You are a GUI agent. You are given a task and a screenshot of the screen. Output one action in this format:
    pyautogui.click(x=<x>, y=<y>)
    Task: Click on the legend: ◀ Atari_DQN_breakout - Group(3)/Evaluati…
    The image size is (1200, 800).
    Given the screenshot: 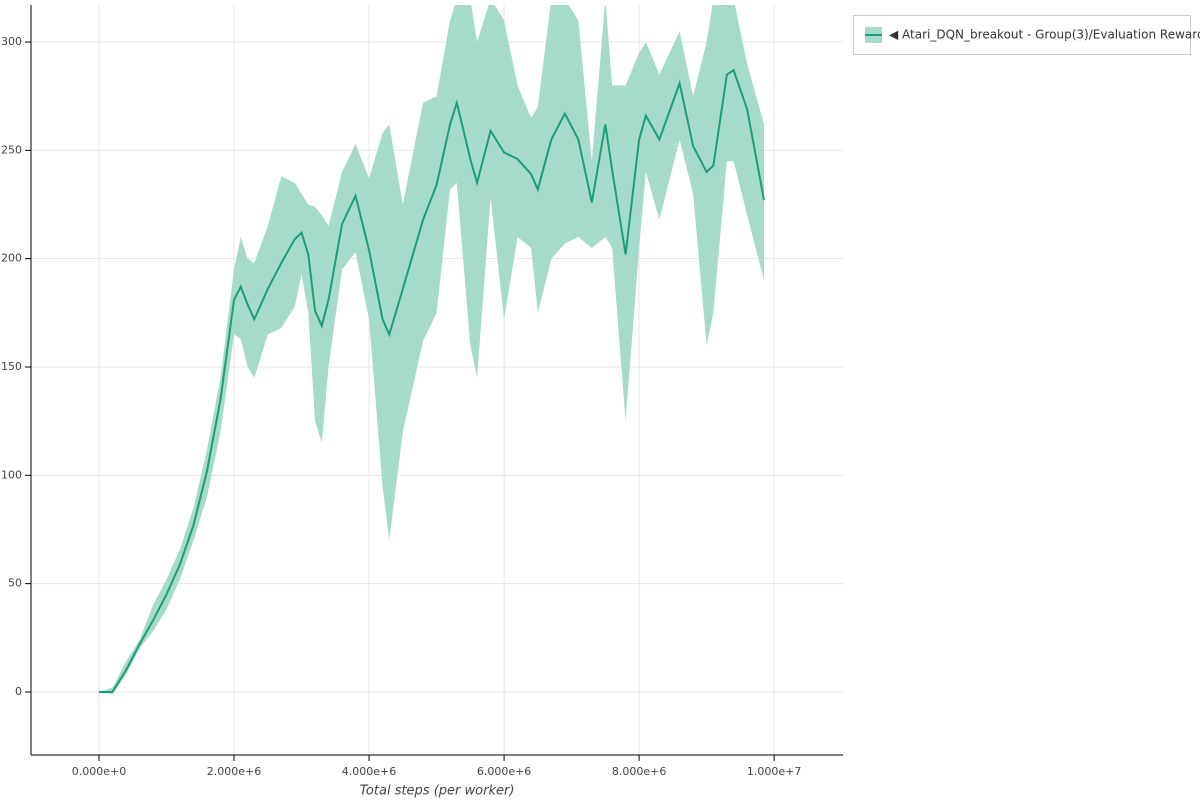 What is the action you would take?
    pyautogui.click(x=1026, y=35)
    